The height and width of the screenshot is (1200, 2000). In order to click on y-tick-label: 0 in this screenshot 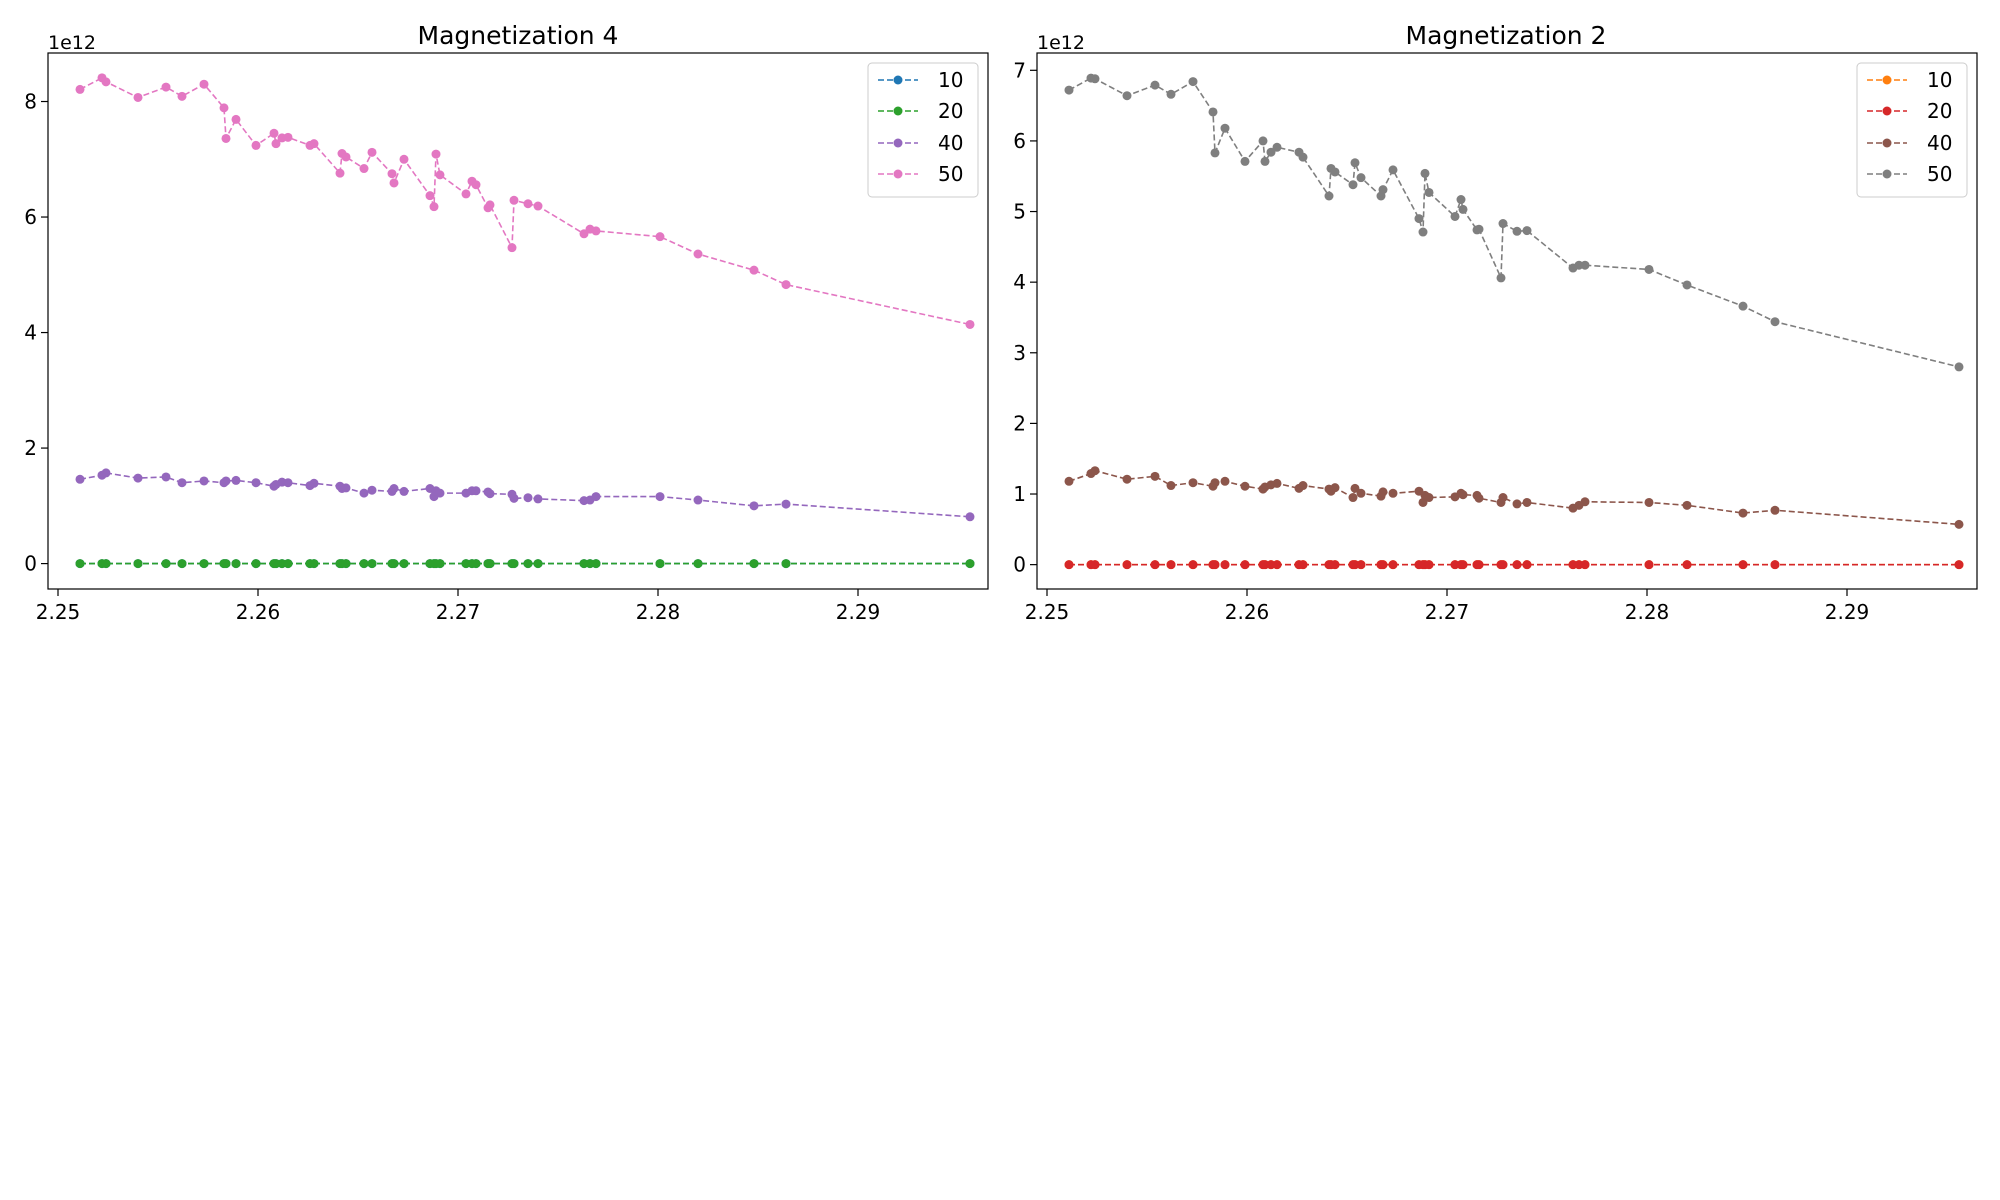, I will do `click(30, 564)`.